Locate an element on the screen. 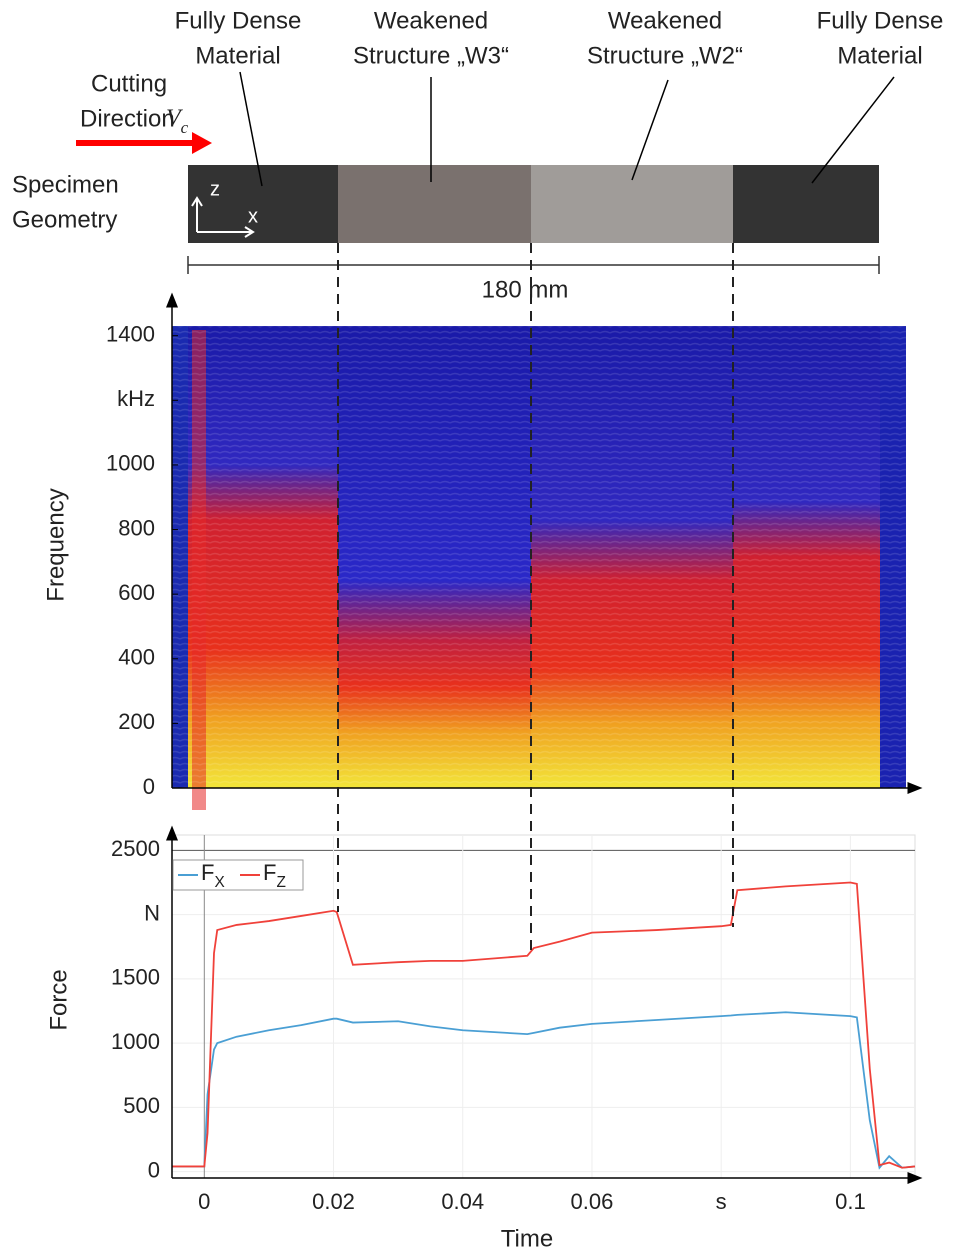  y-tick-label: 1500 is located at coordinates (135, 977).